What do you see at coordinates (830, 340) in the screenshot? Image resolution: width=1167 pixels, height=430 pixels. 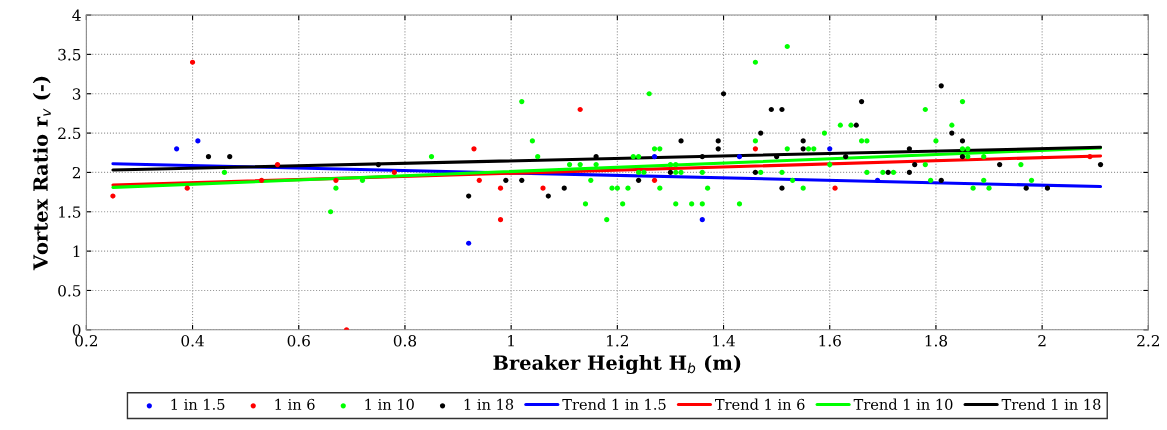 I see `x-tick-label: 1.6` at bounding box center [830, 340].